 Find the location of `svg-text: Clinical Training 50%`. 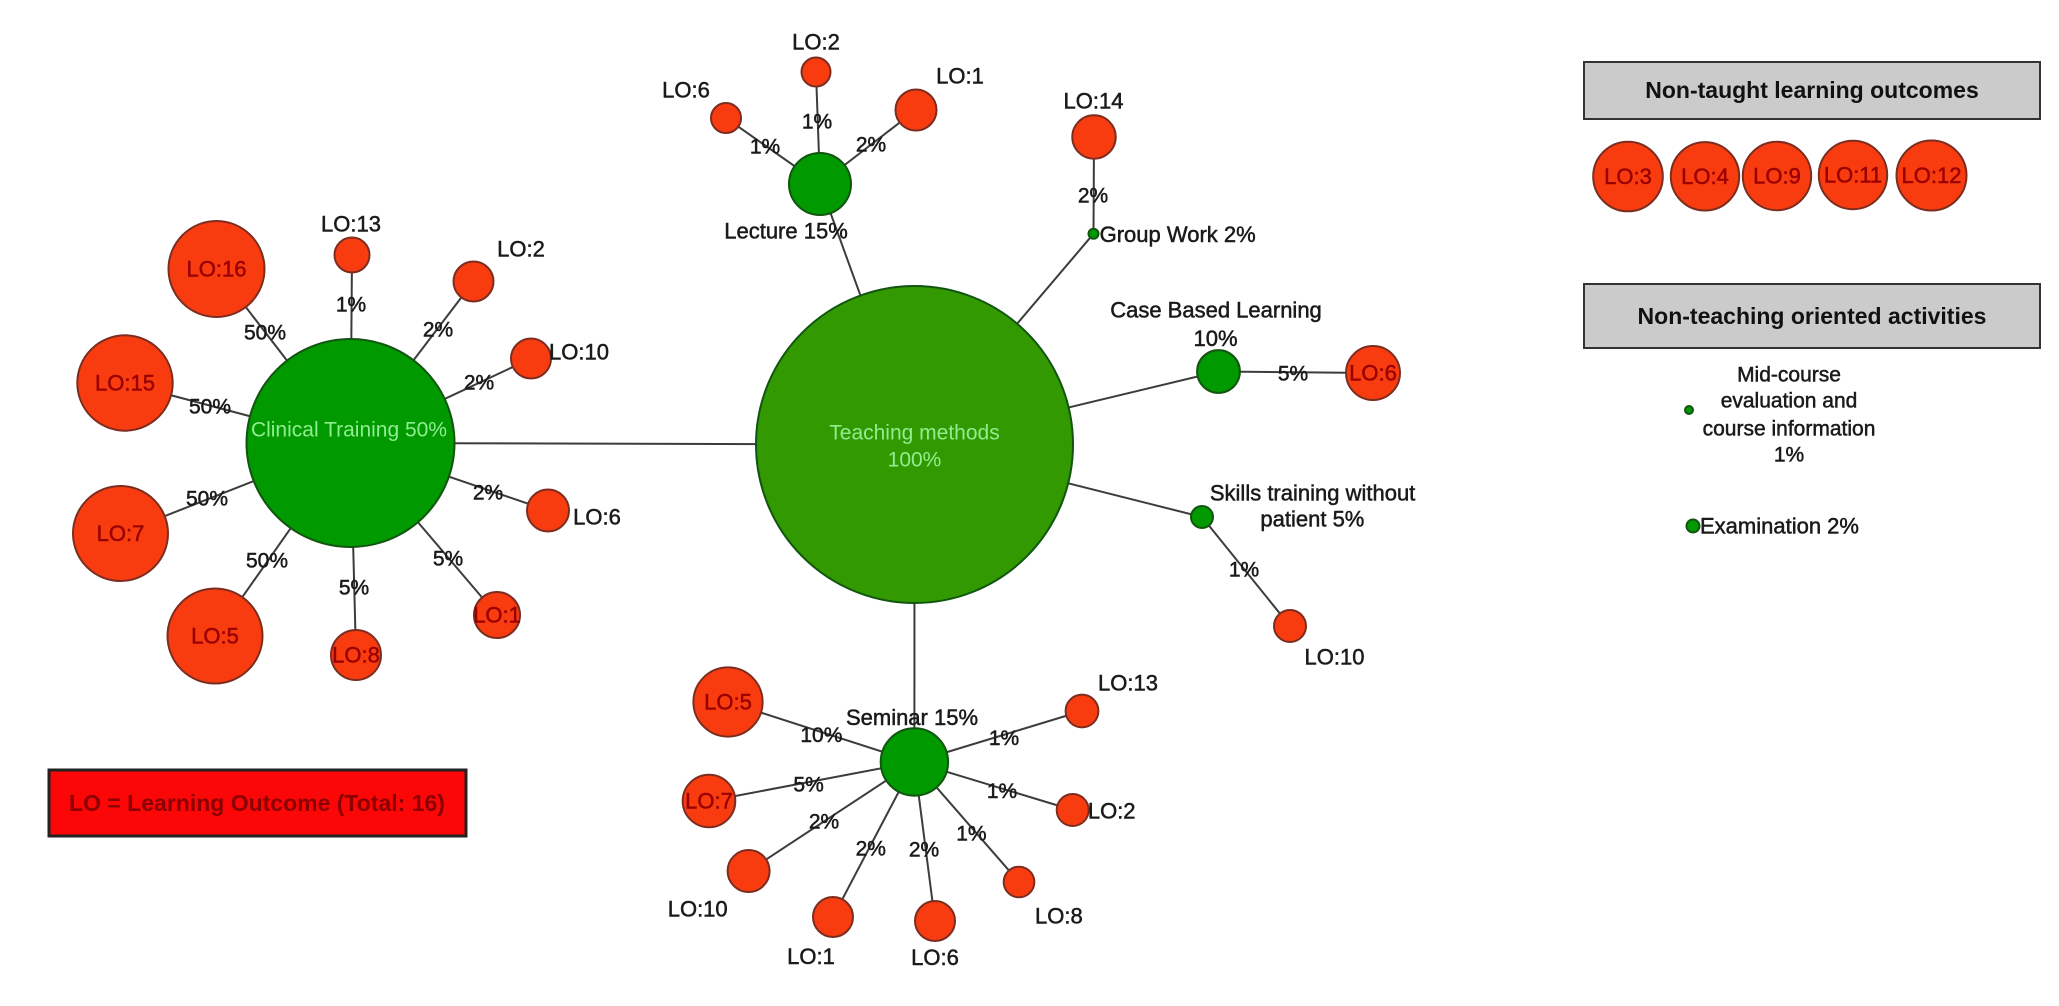

svg-text: Clinical Training 50% is located at coordinates (349, 429).